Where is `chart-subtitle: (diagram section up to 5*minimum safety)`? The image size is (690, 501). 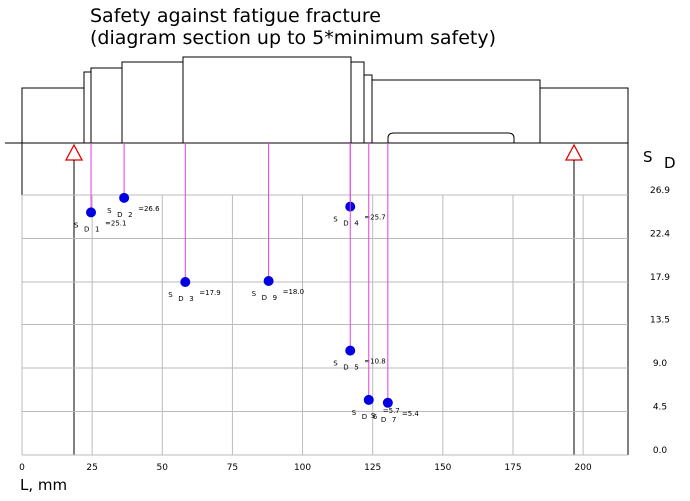
chart-subtitle: (diagram section up to 5*minimum safety) is located at coordinates (293, 38).